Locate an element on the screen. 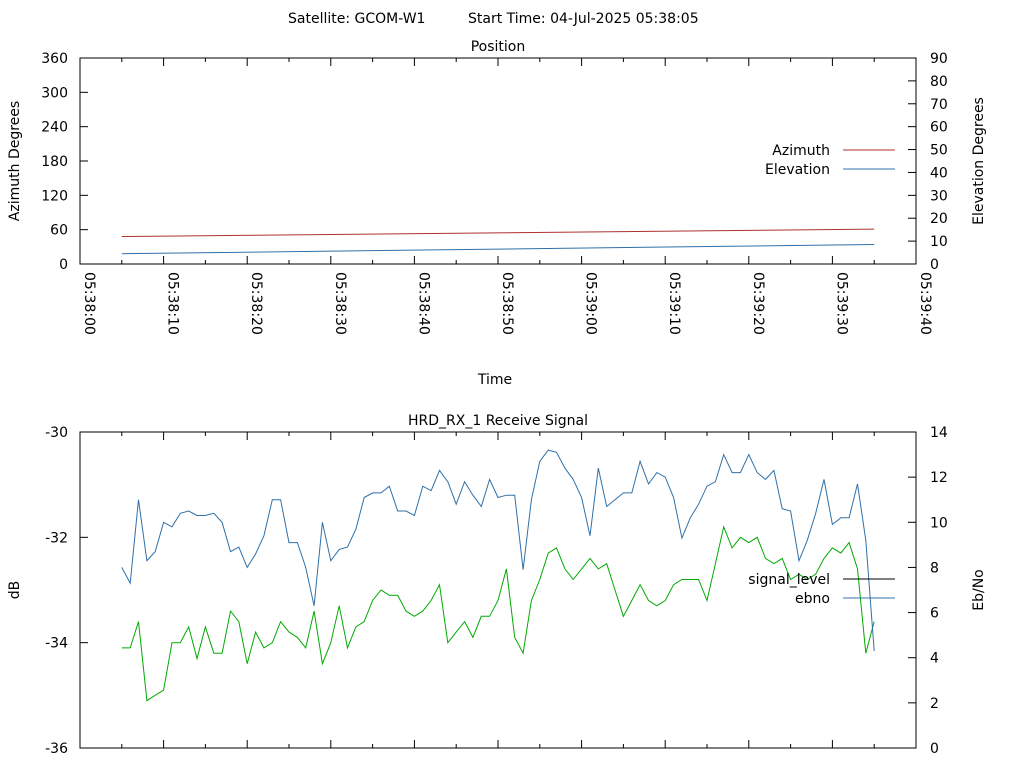  header-satellite: Satellite: GCOM-W1 is located at coordinates (356, 19).